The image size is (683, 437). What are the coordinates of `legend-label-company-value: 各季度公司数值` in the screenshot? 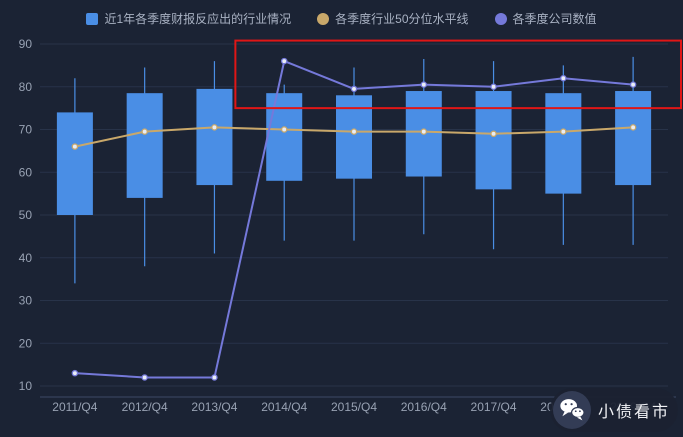 It's located at (554, 19).